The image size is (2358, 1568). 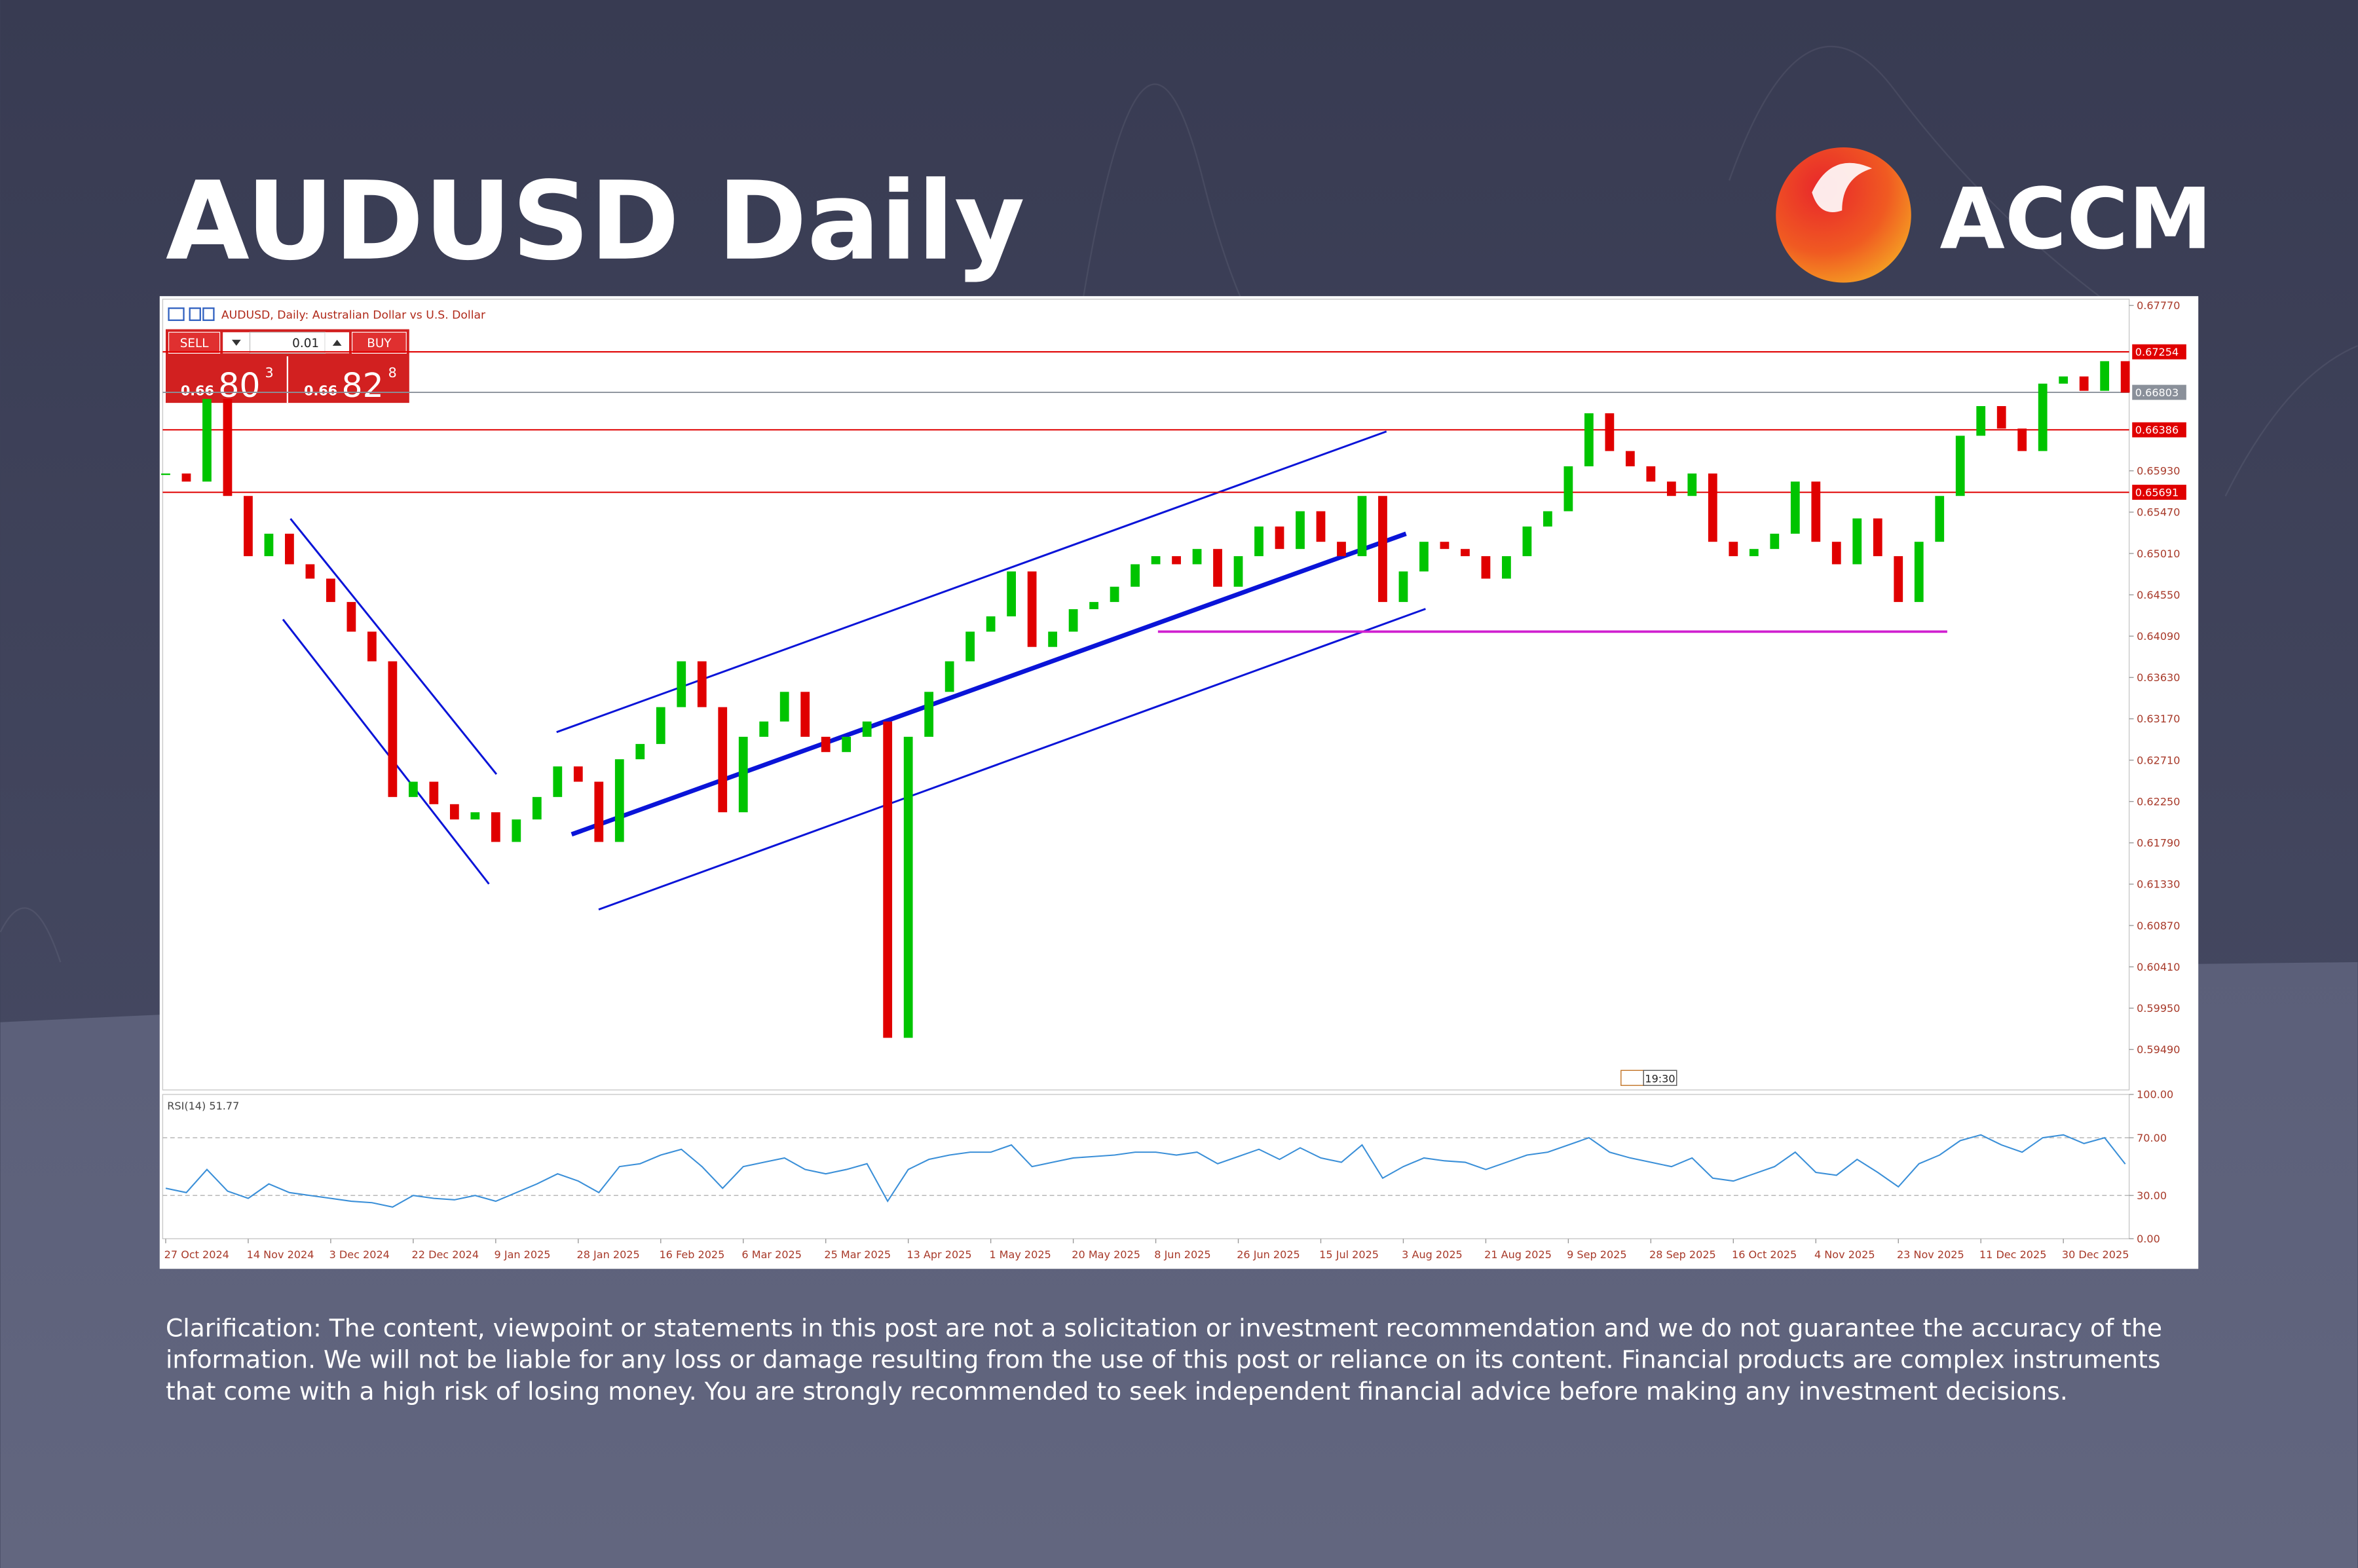 What do you see at coordinates (2158, 967) in the screenshot?
I see `y-tick-label: 0.60410` at bounding box center [2158, 967].